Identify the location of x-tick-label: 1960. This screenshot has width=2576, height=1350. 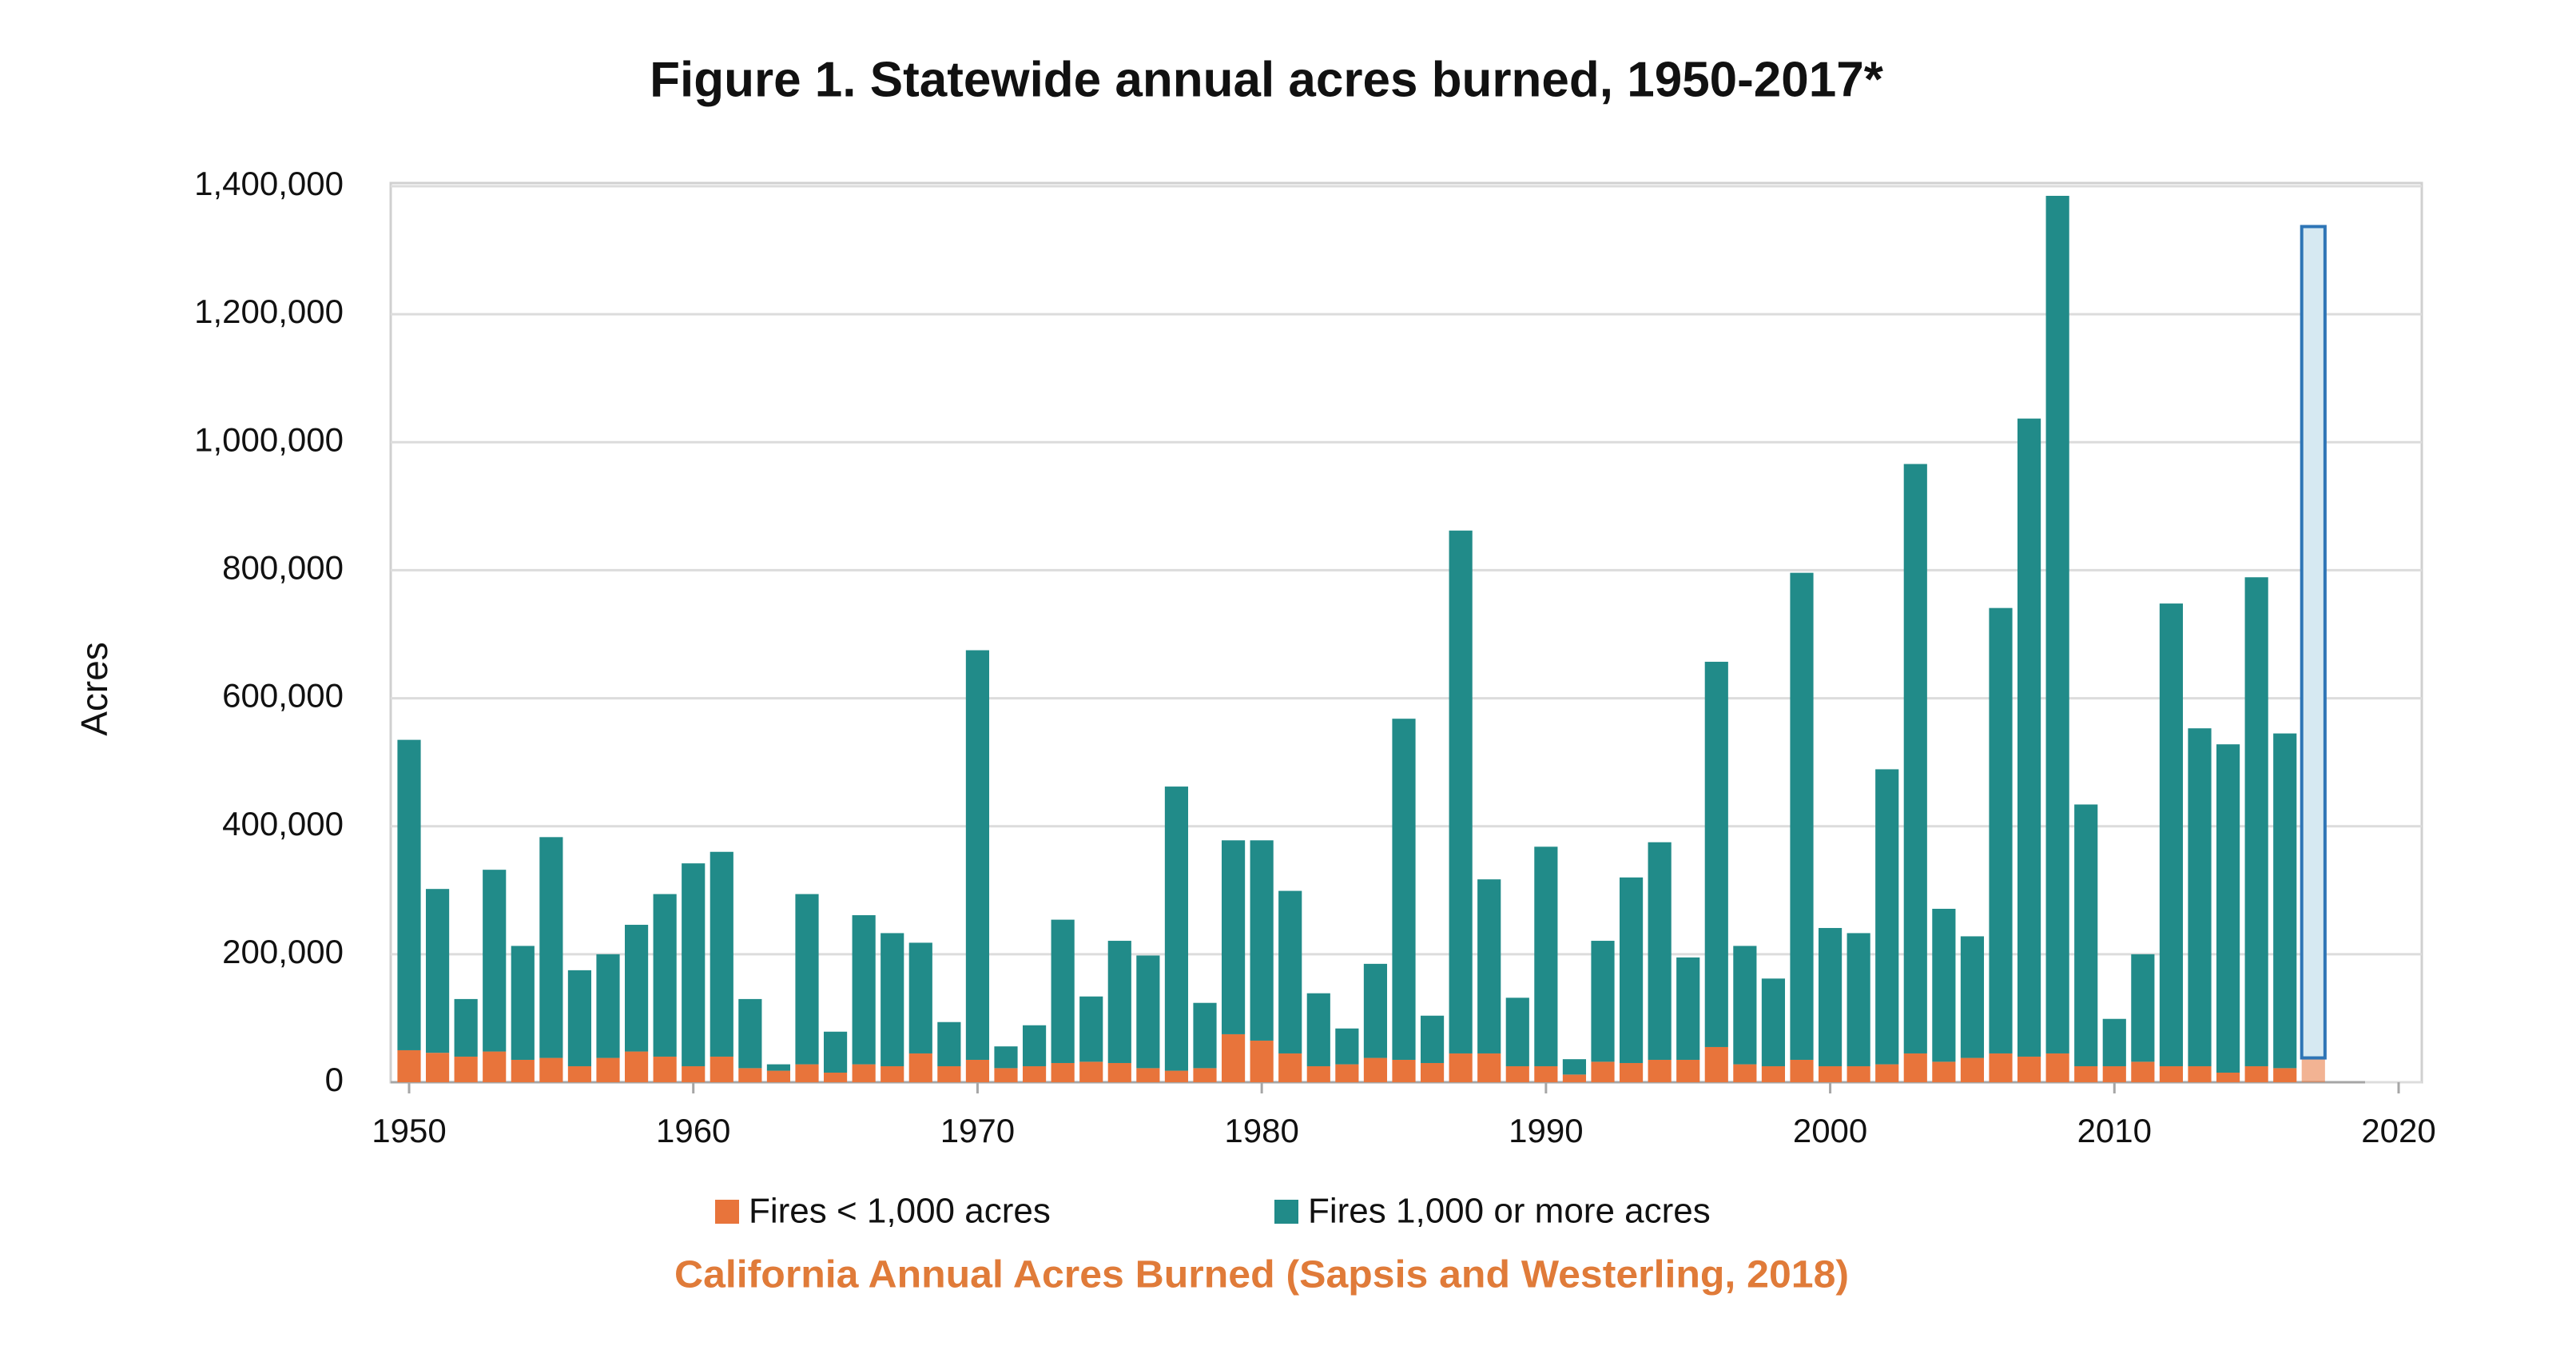
(693, 1130).